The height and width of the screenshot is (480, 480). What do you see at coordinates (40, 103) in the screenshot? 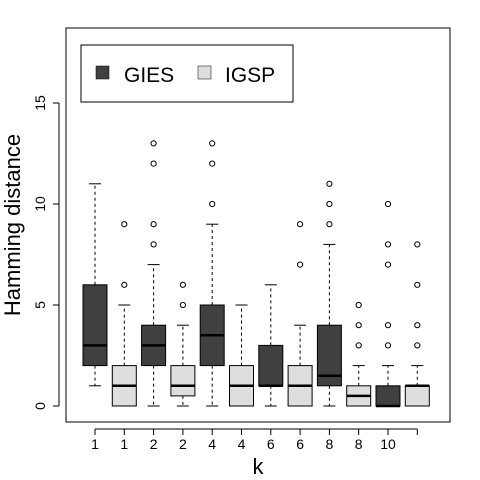
I see `y-tick-label: 15` at bounding box center [40, 103].